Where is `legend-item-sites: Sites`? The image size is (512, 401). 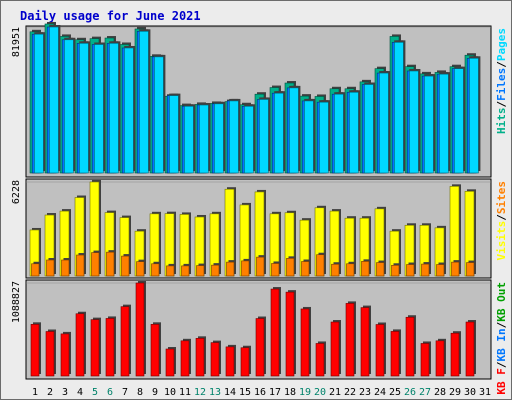 legend-item-sites: Sites is located at coordinates (501, 197).